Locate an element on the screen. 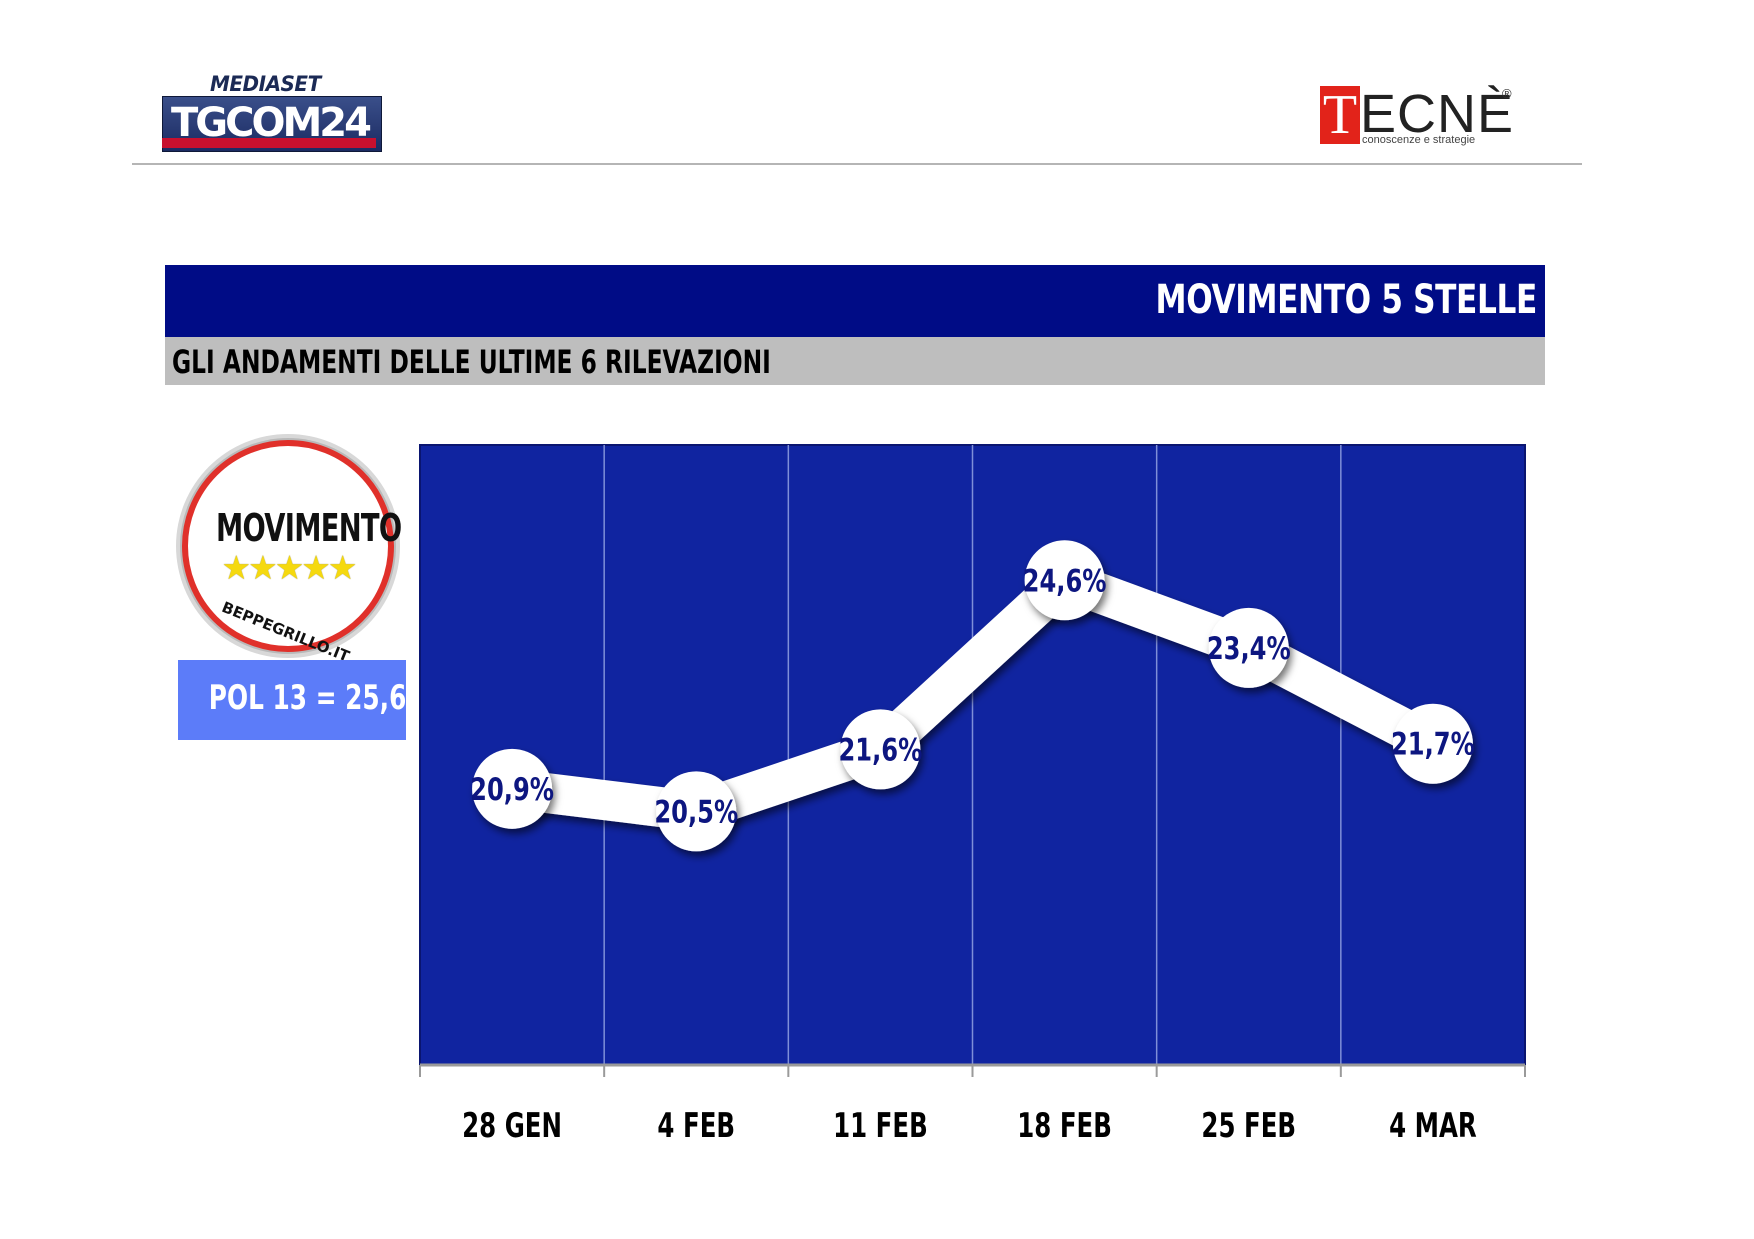 Image resolution: width=1754 pixels, height=1239 pixels. tecne-tagline: conoscenze e strategie is located at coordinates (1419, 140).